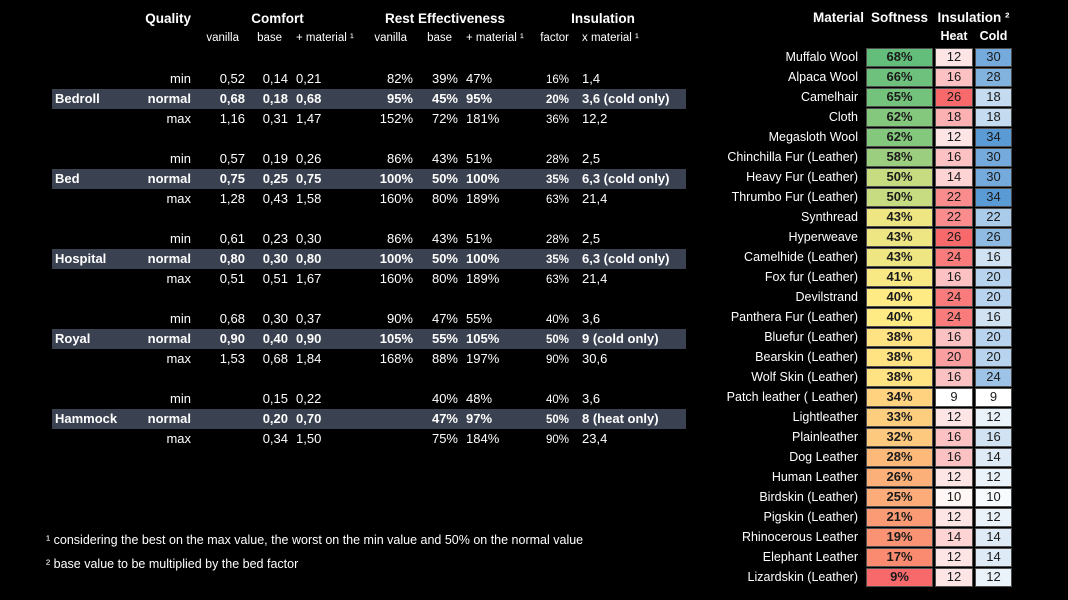 The image size is (1068, 600). Describe the element at coordinates (557, 340) in the screenshot. I see `factor-cell: 50%` at that location.